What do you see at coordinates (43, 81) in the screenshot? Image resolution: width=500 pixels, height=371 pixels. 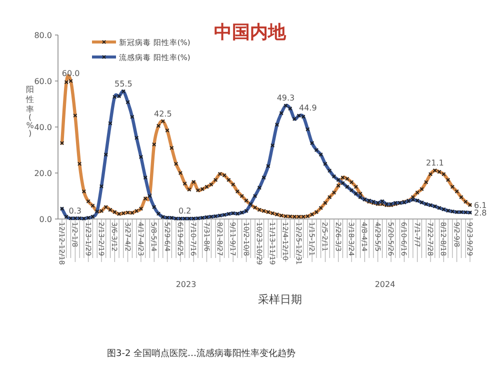 I see `y-tick-label: 60.0` at bounding box center [43, 81].